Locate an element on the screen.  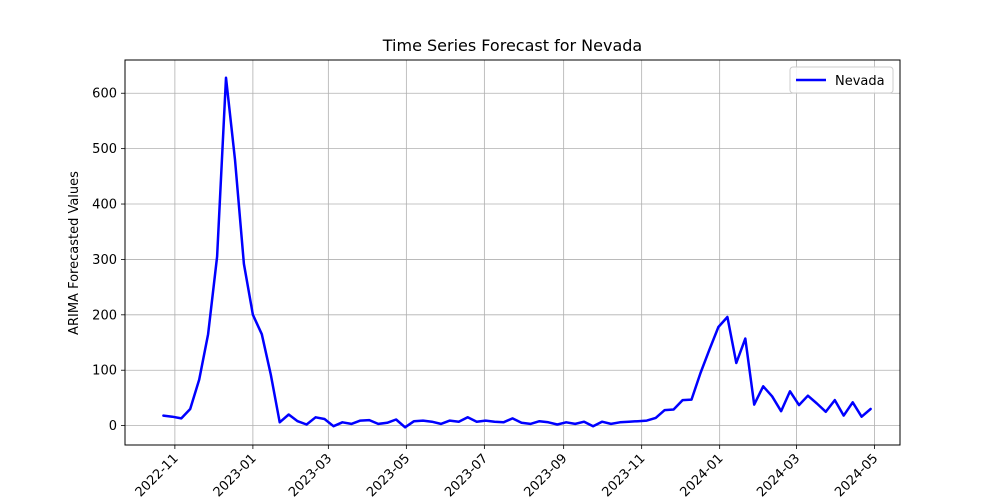
y-tick-label: 400 is located at coordinates (104, 205).